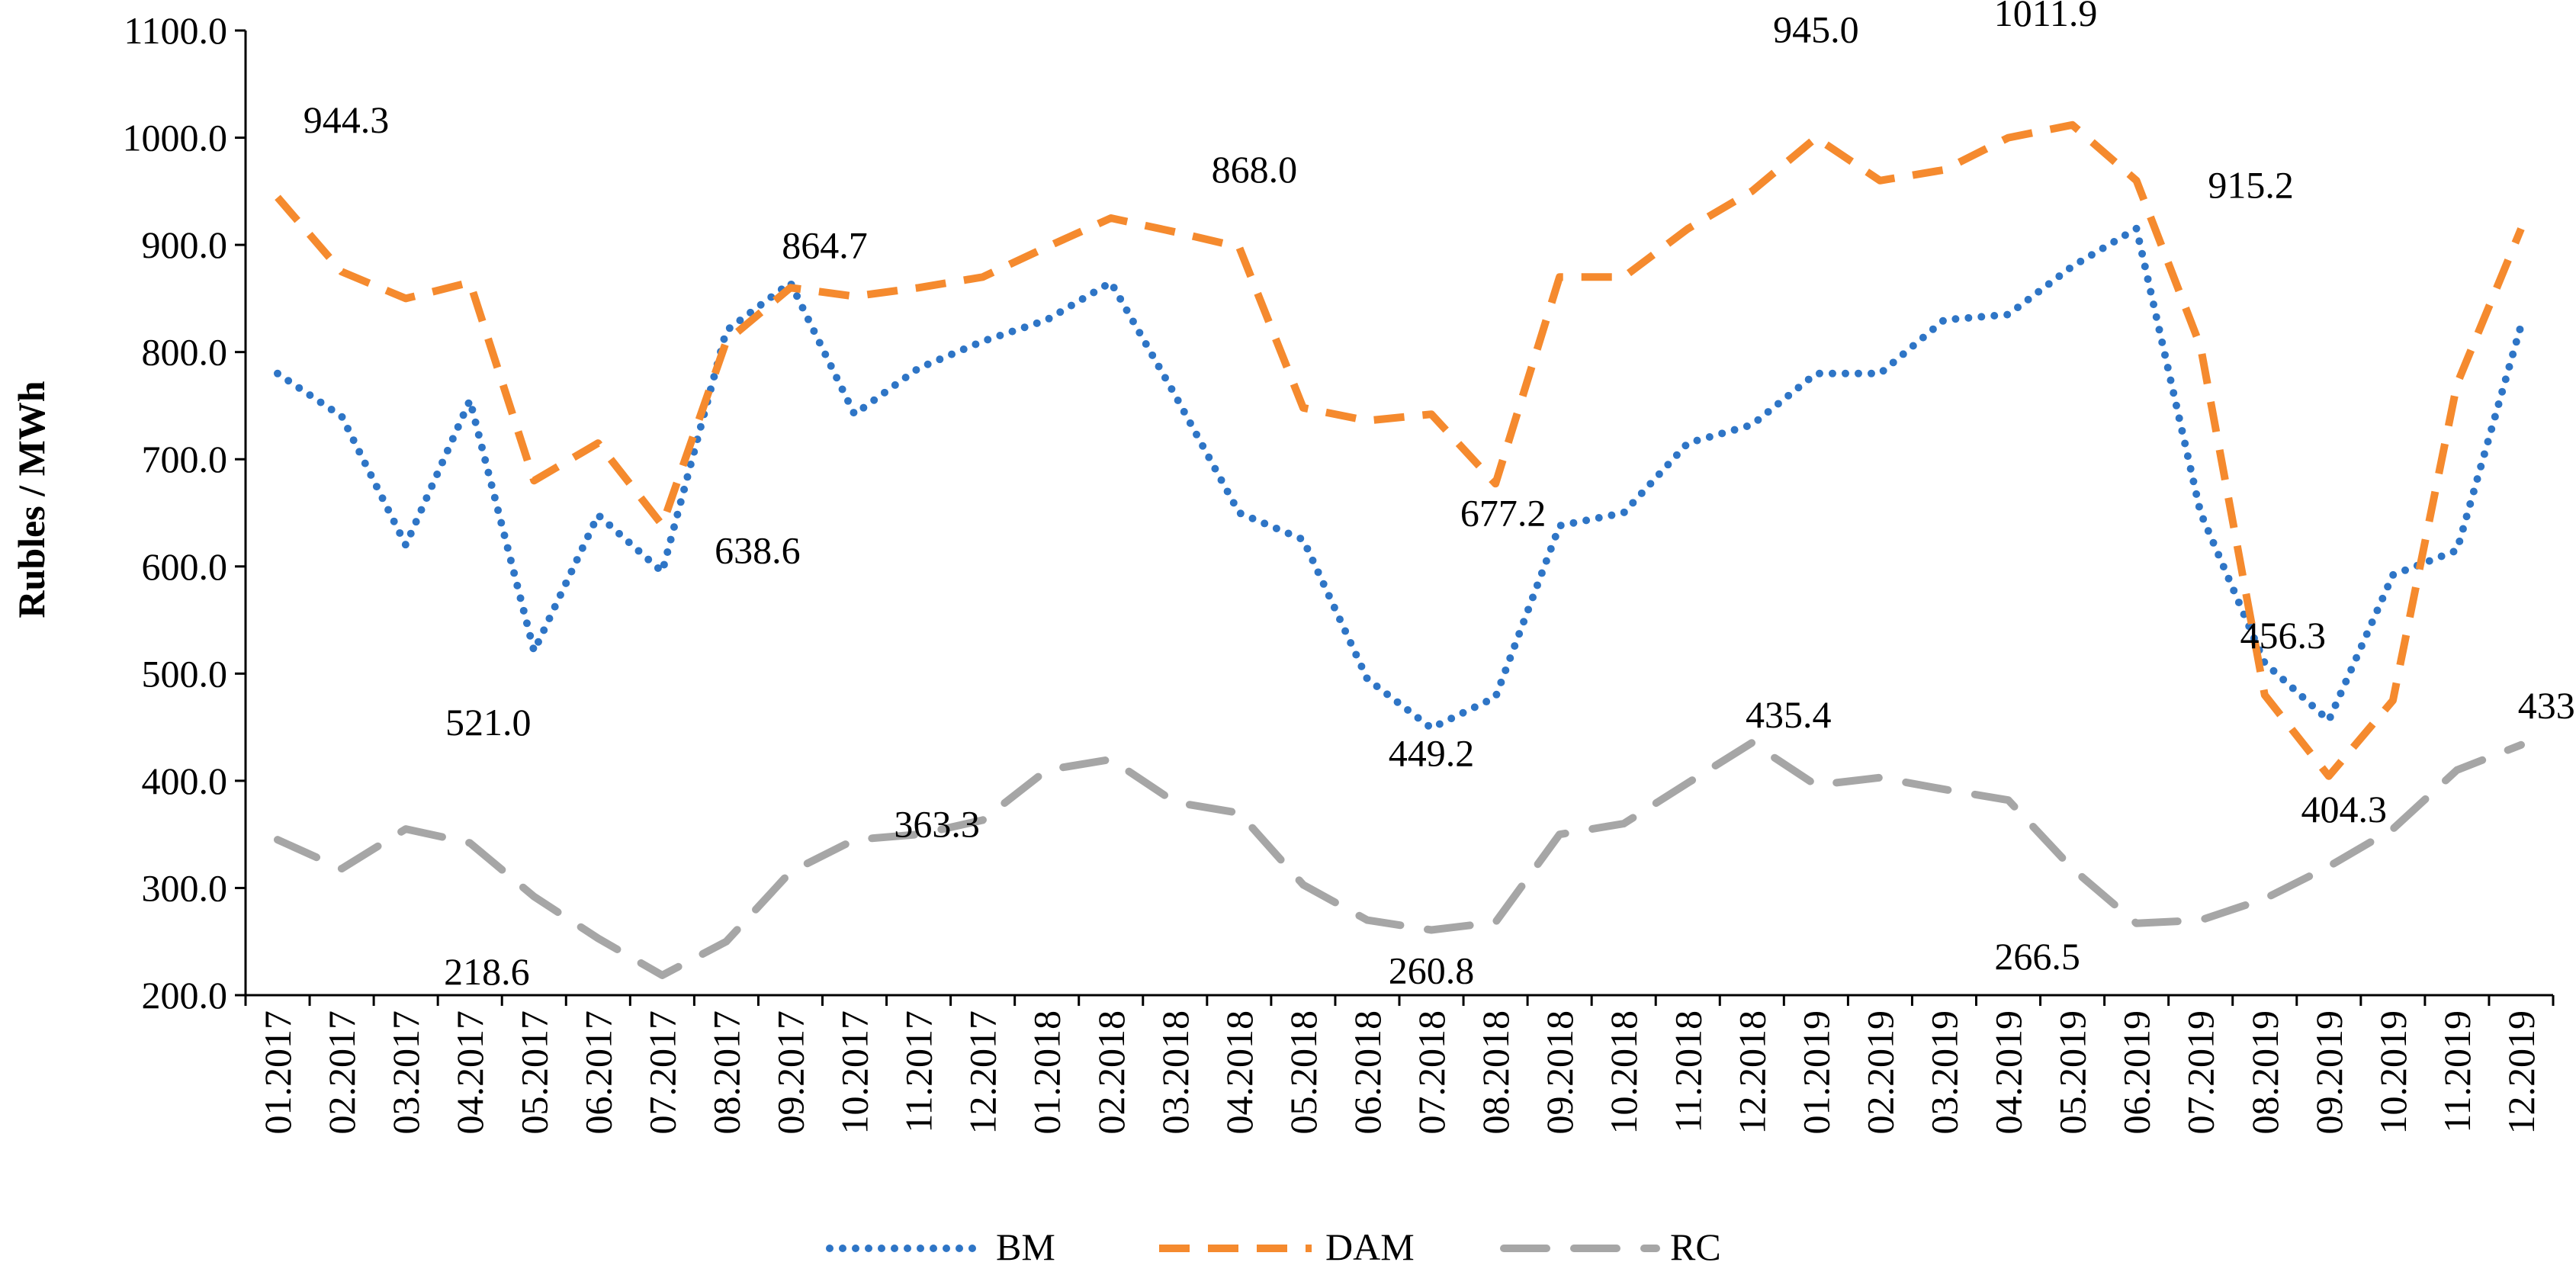  What do you see at coordinates (937, 823) in the screenshot?
I see `data-label: 363.3` at bounding box center [937, 823].